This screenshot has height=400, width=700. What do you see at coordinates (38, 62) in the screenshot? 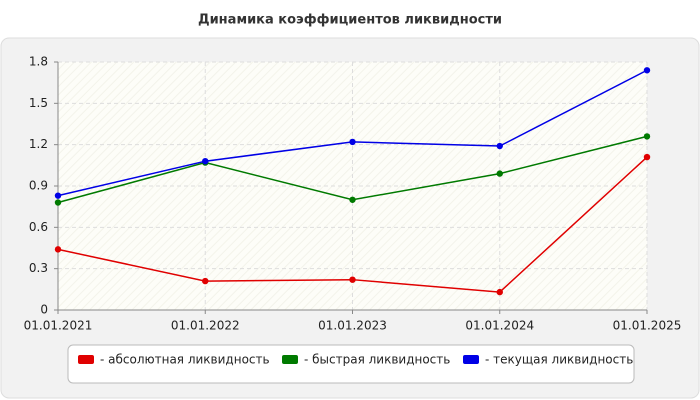
I see `y-tick-label: 1.8` at bounding box center [38, 62].